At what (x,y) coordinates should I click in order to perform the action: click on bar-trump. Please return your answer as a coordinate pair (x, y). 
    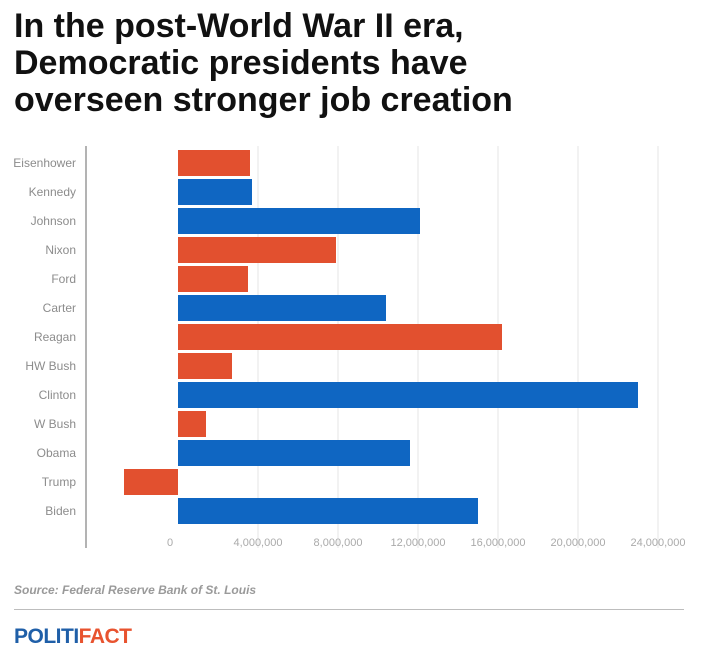
    Looking at the image, I should click on (151, 482).